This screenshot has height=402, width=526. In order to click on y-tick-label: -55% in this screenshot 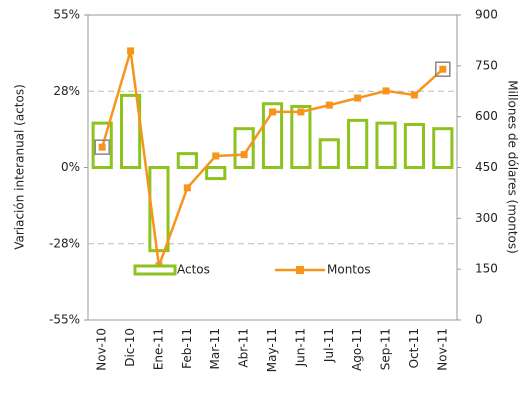, I will do `click(64, 320)`.